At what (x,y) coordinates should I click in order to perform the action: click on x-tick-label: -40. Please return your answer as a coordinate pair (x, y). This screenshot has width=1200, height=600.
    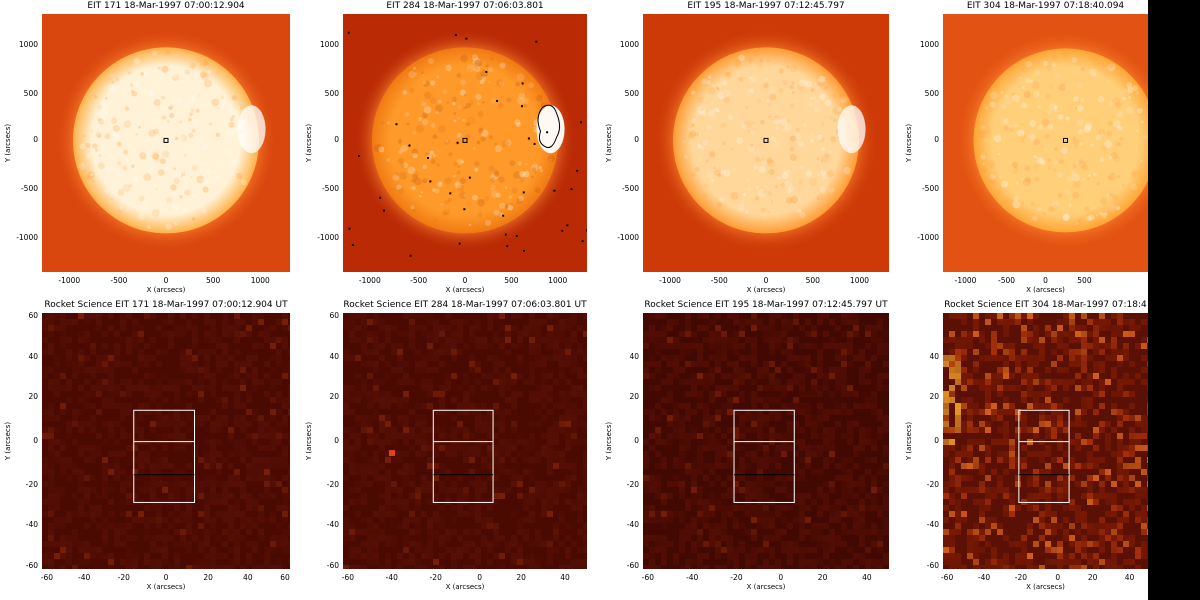
    Looking at the image, I should click on (391, 577).